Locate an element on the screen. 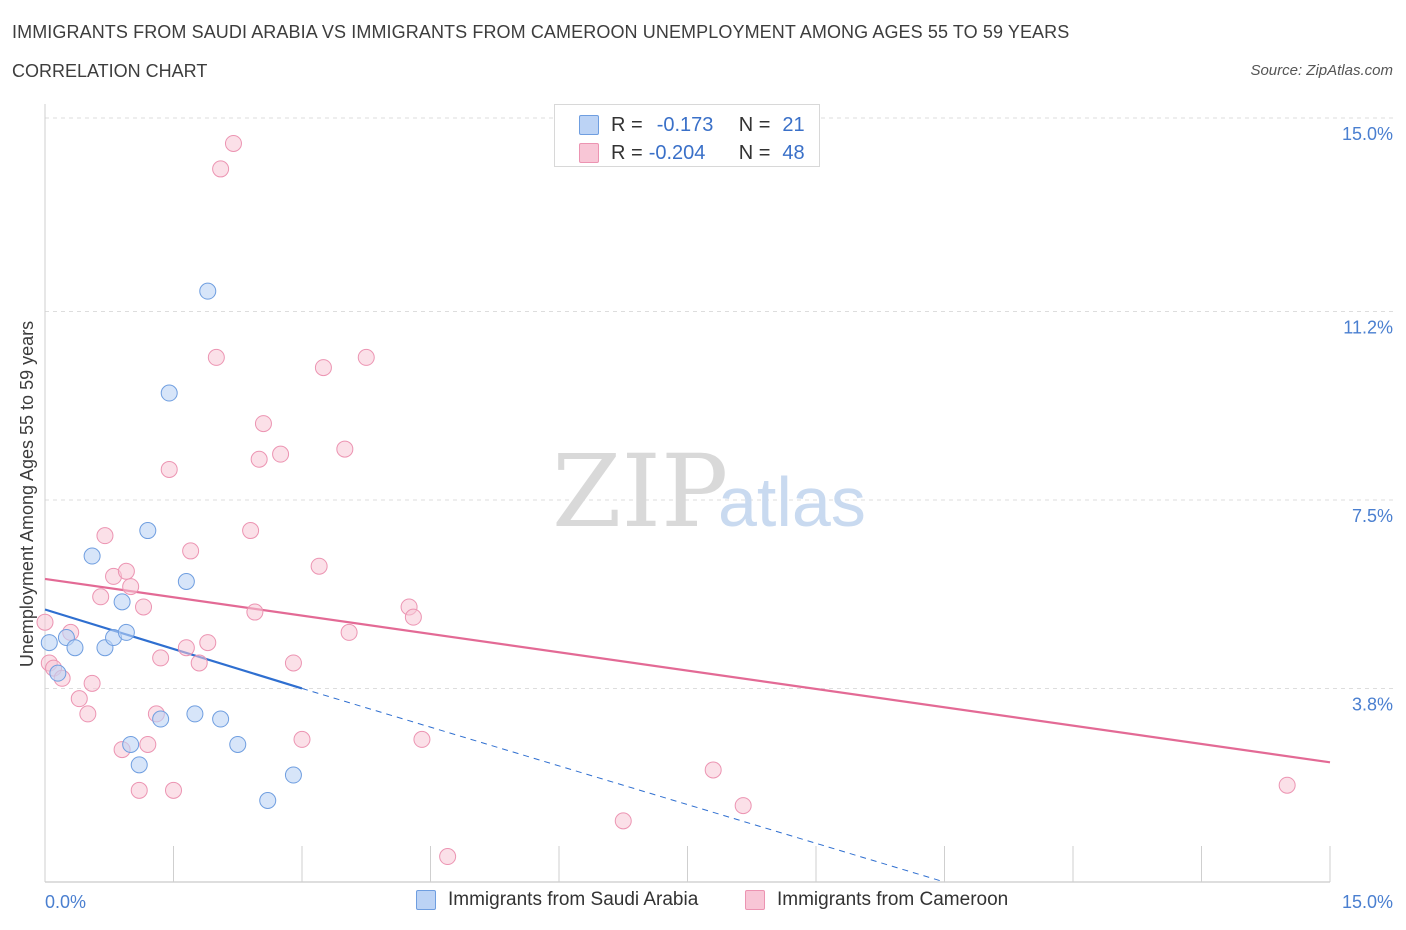 Image resolution: width=1406 pixels, height=930 pixels. watermark: ZIP atlas is located at coordinates (709, 491).